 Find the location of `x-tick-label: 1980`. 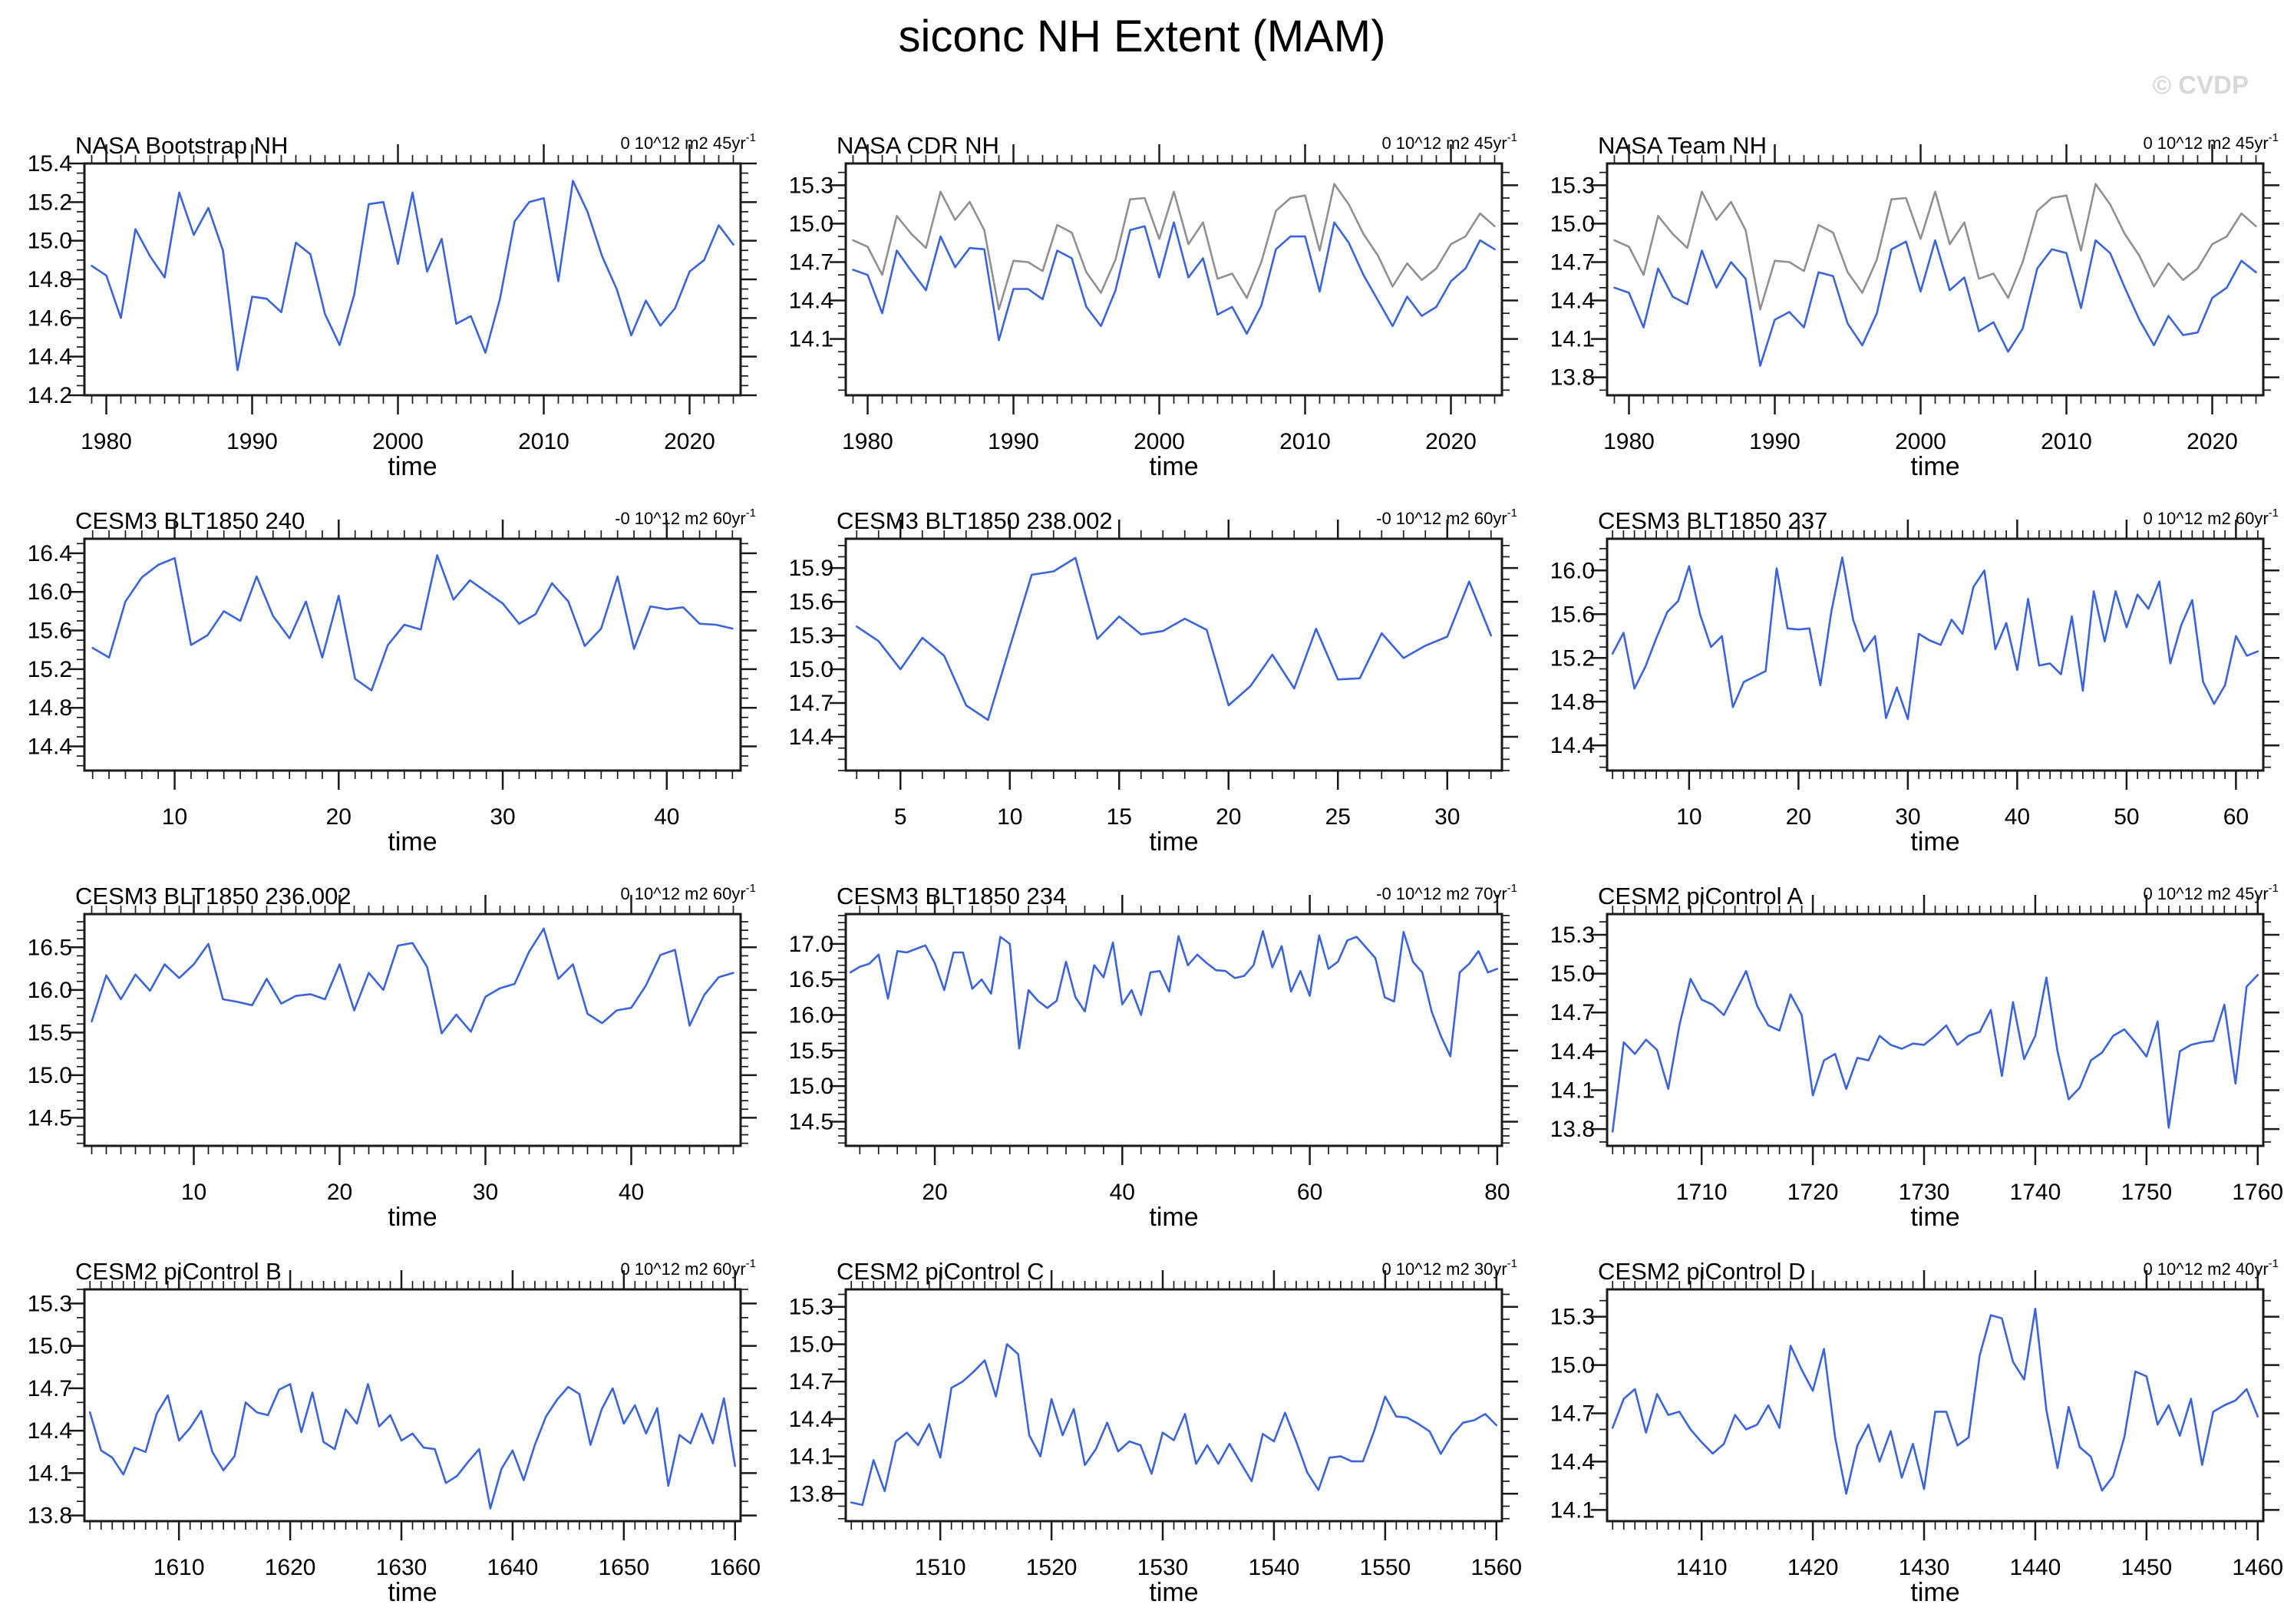

x-tick-label: 1980 is located at coordinates (1629, 442).